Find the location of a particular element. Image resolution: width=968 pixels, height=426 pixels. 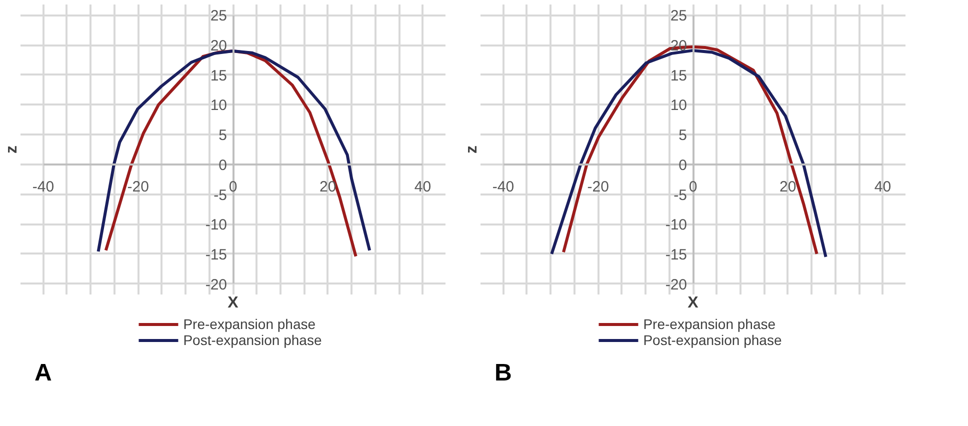

text: A is located at coordinates (43, 373).